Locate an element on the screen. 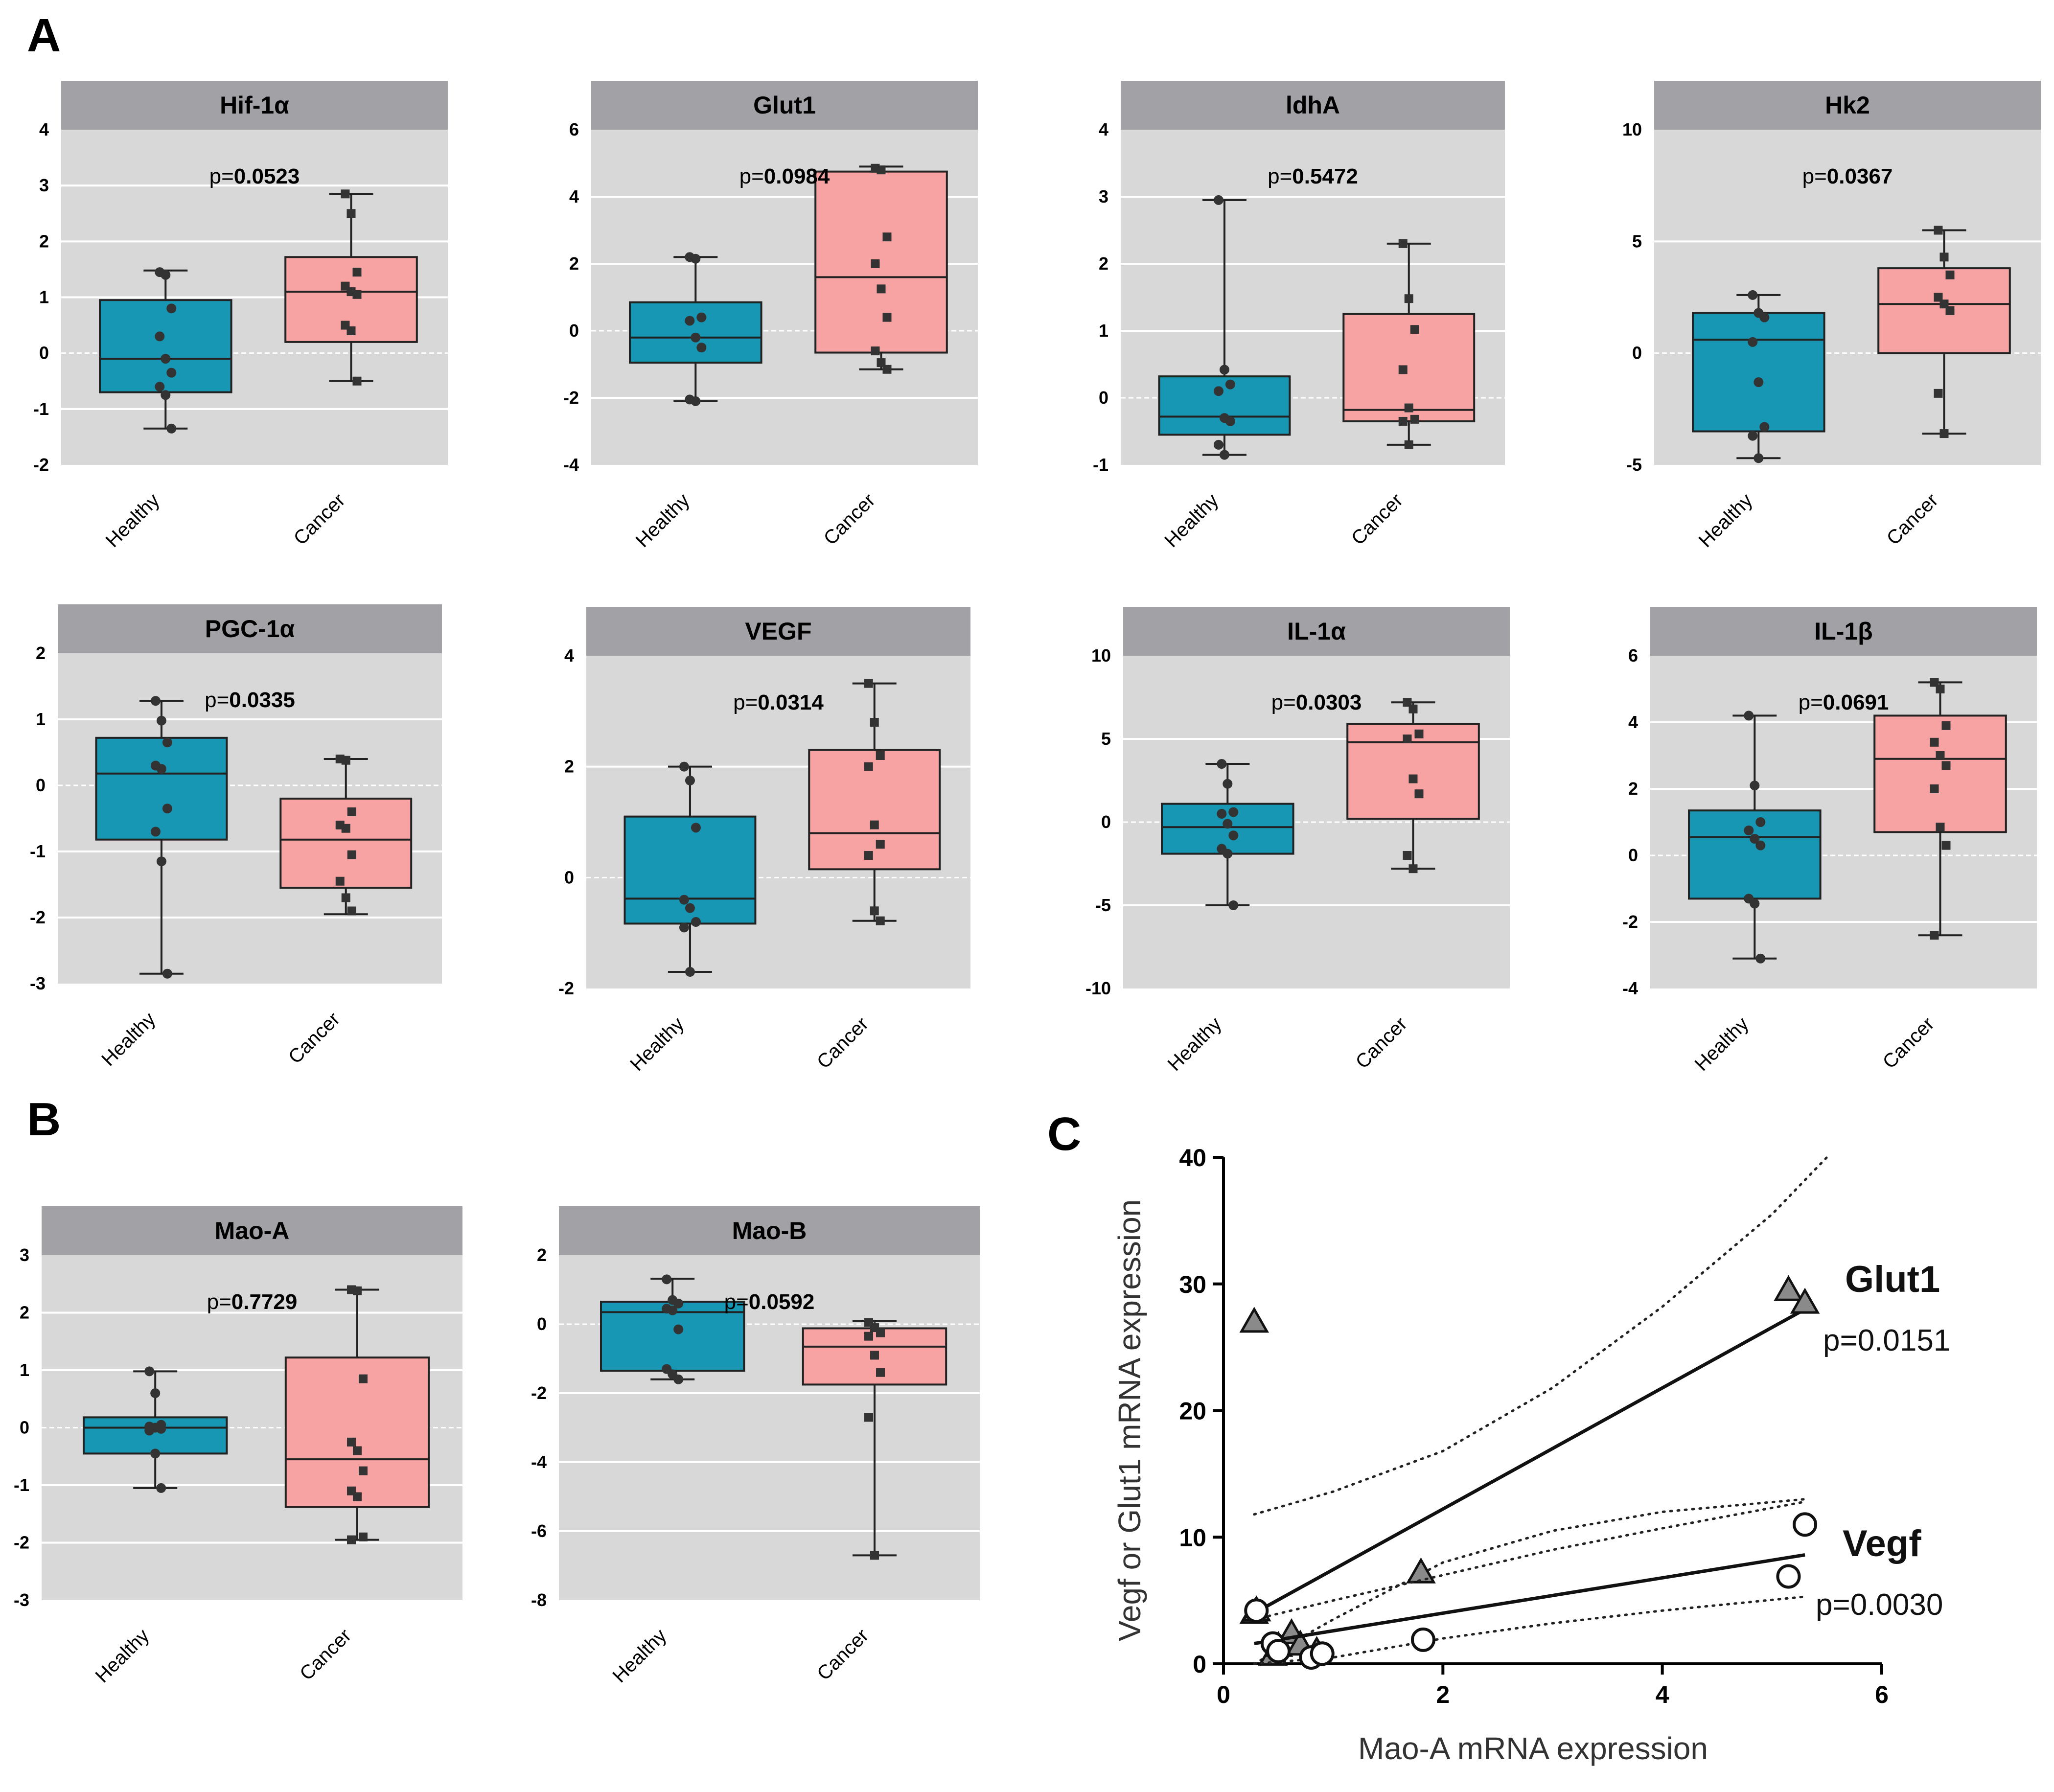  y-tick-label: -8 is located at coordinates (539, 1600).